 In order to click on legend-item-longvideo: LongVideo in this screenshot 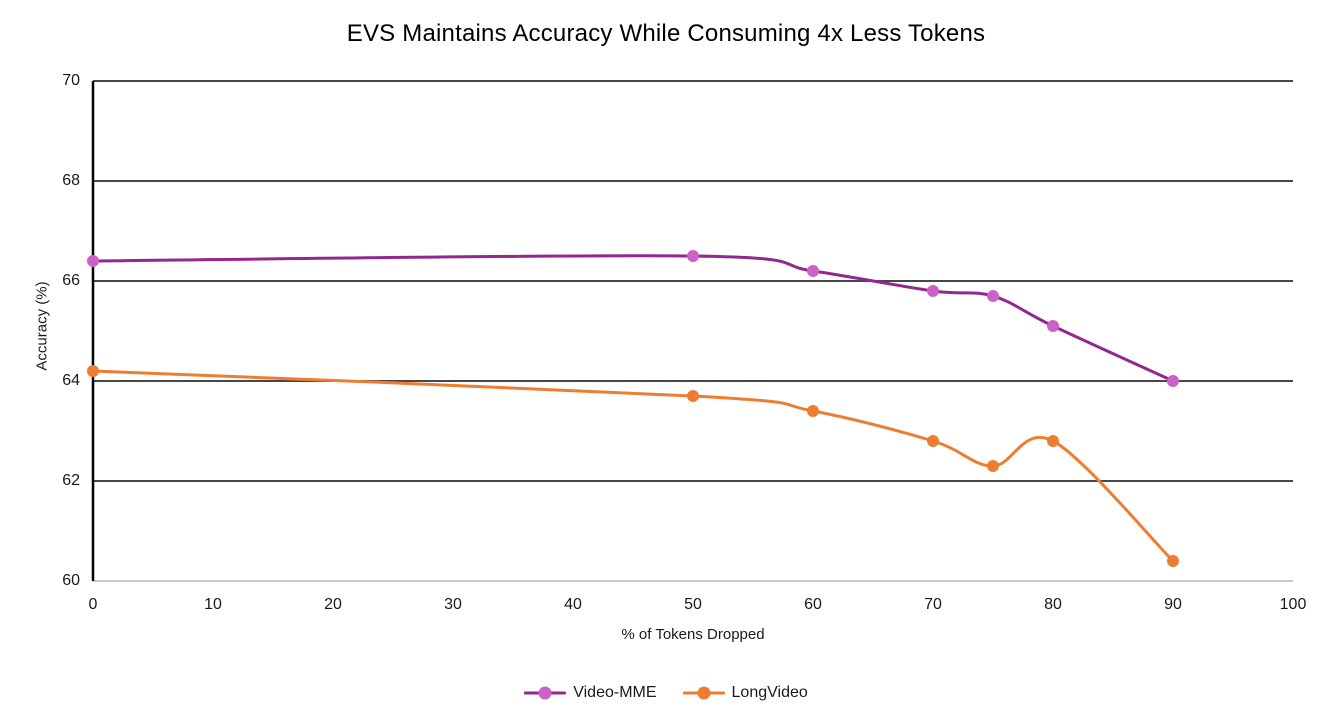, I will do `click(745, 693)`.